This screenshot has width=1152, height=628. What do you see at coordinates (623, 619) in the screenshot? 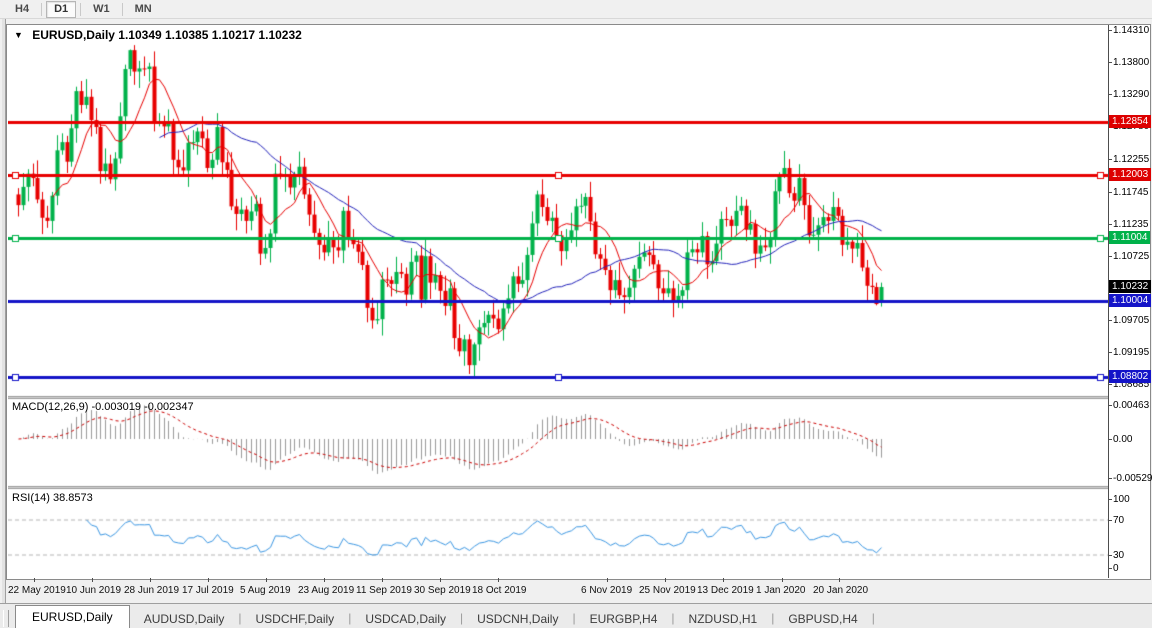
I see `chart-tab-eurgbp: EURGBP,H4` at bounding box center [623, 619].